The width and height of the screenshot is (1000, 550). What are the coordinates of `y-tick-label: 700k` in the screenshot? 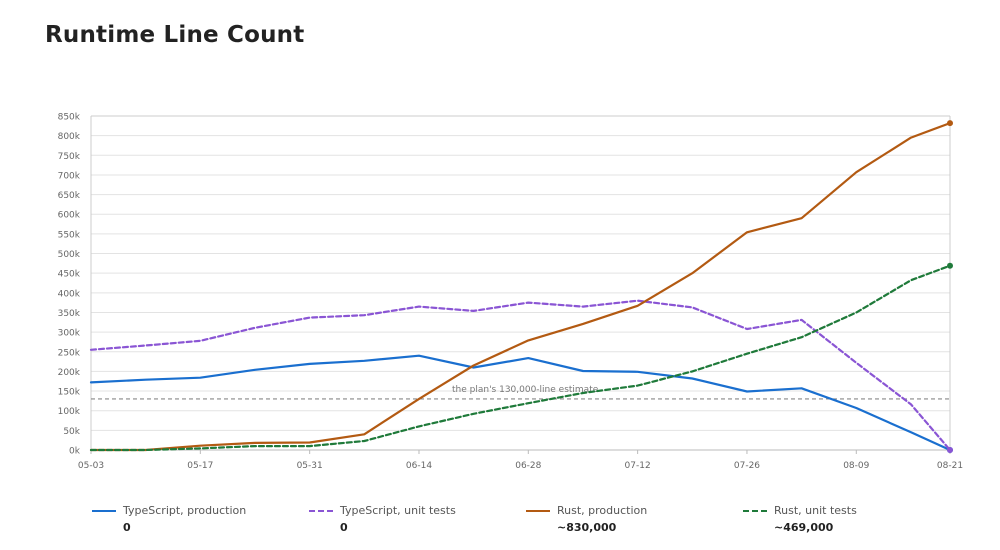 It's located at (69, 176).